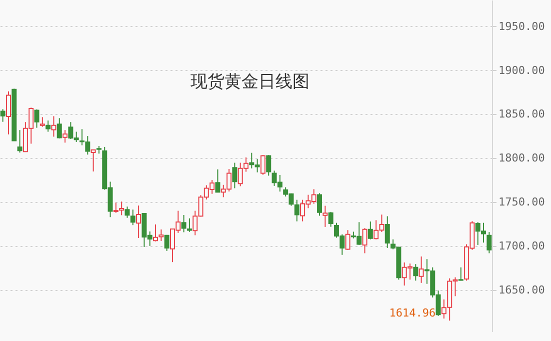 Image resolution: width=551 pixels, height=341 pixels. I want to click on y-tick-label: 1750.00, so click(521, 202).